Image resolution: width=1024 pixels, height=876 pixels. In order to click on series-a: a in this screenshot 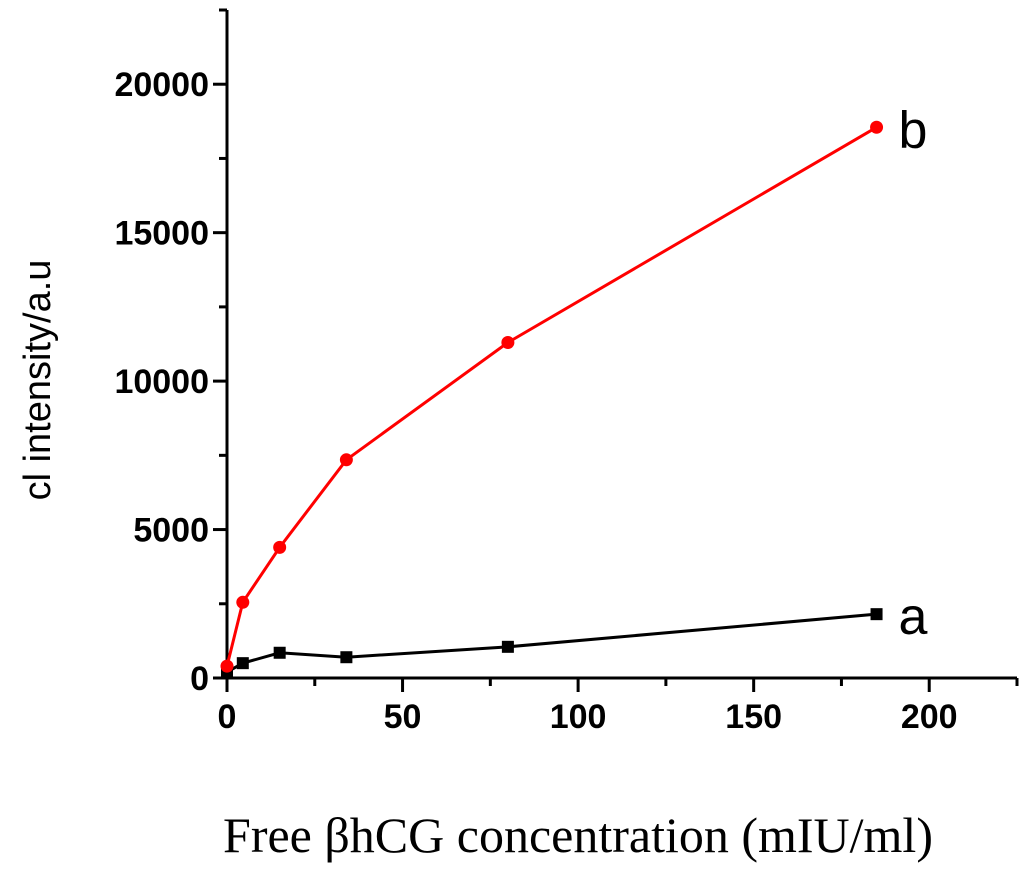, I will do `click(574, 633)`.